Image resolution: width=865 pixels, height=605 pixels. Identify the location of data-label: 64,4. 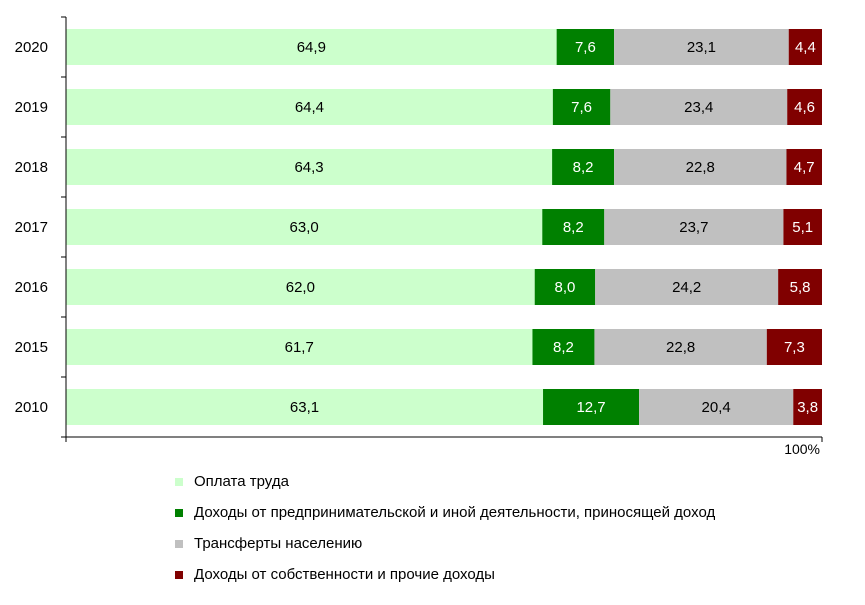
(309, 107).